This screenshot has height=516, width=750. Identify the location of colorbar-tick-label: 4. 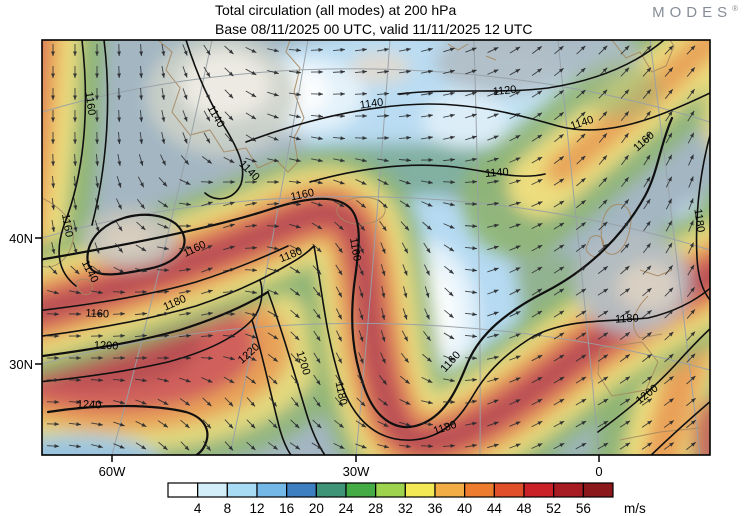
(198, 508).